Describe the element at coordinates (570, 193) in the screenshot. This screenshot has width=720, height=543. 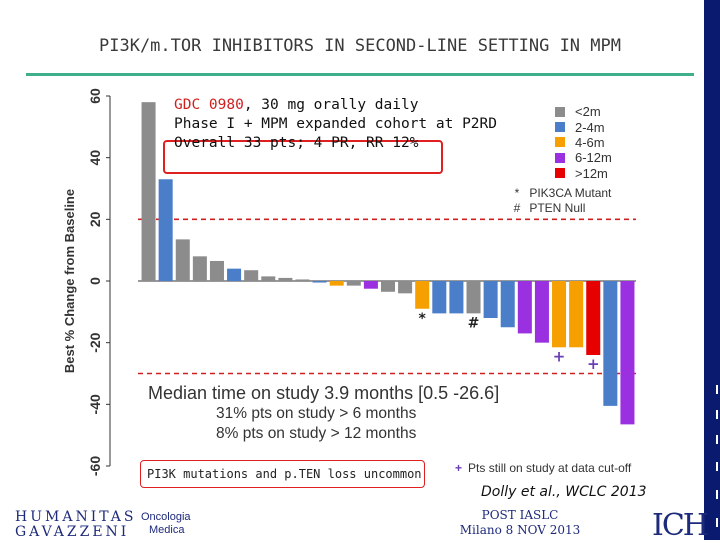
I see `legend-marker-label: PIK3CA Mutant` at that location.